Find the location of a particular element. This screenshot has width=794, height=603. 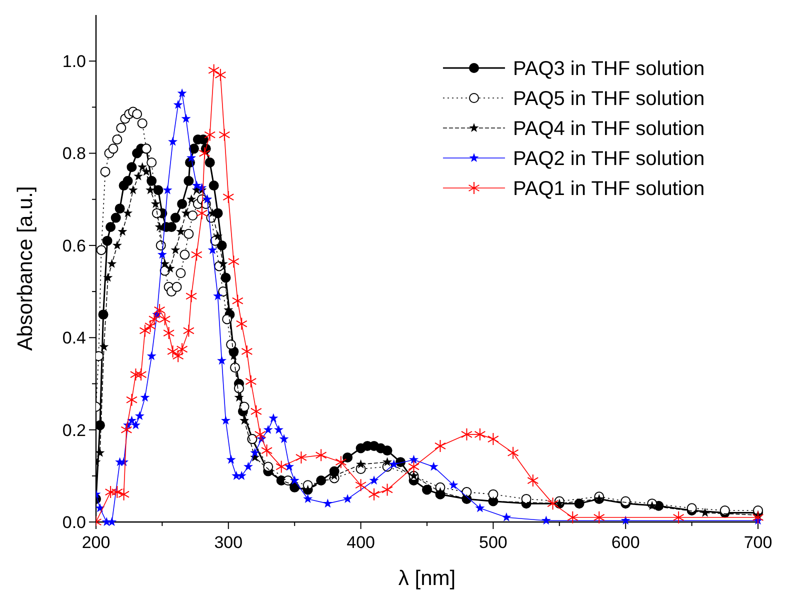

legend-label: PAQ3 in THF solution is located at coordinates (609, 69).